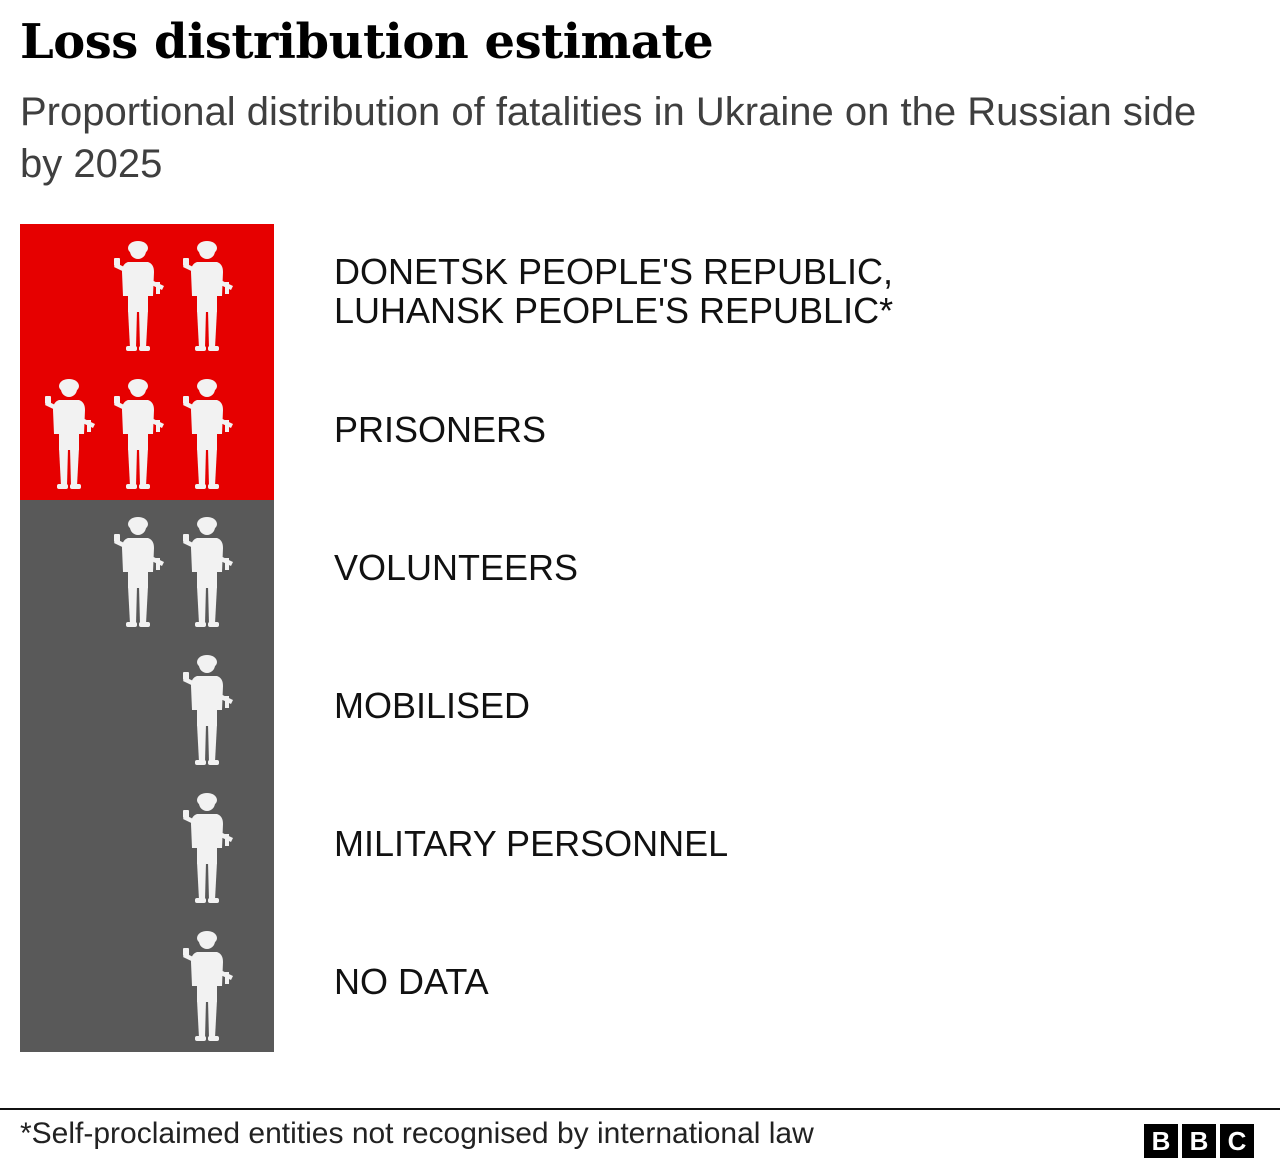  I want to click on logo-letter-b2: B, so click(1199, 1141).